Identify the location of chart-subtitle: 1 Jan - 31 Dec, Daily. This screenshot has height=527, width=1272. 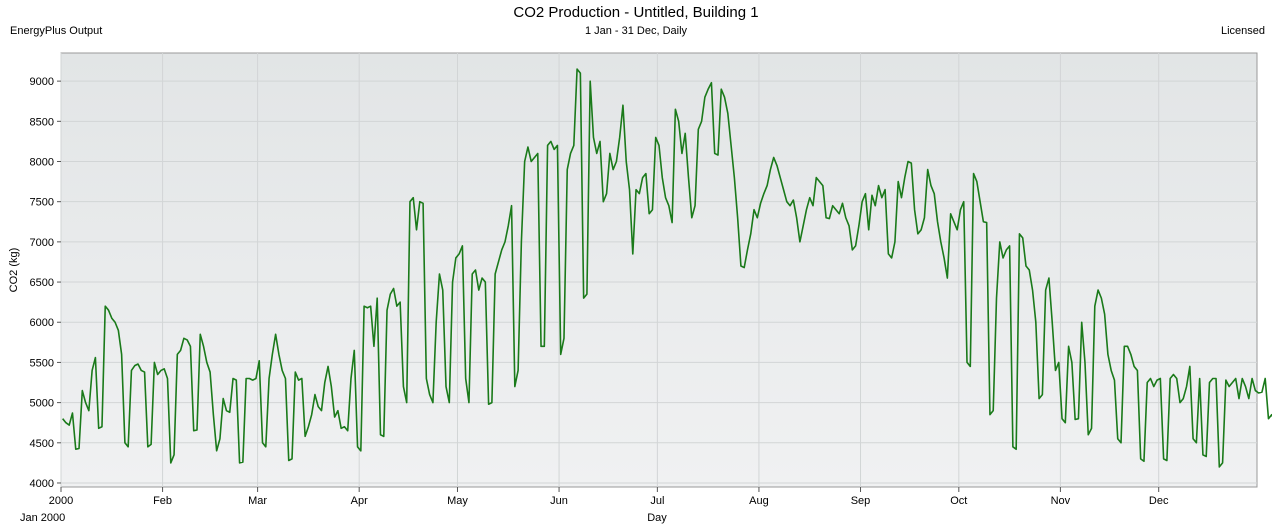
(636, 31).